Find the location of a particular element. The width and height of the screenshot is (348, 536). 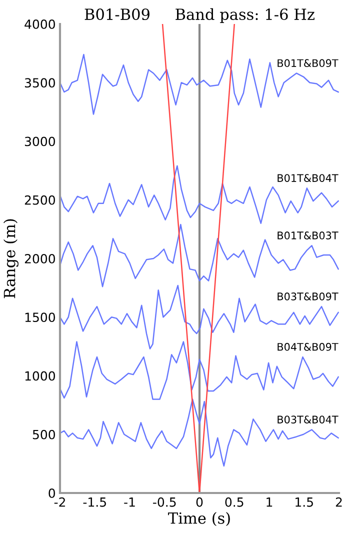

y-tick-label: 3000 is located at coordinates (40, 141).